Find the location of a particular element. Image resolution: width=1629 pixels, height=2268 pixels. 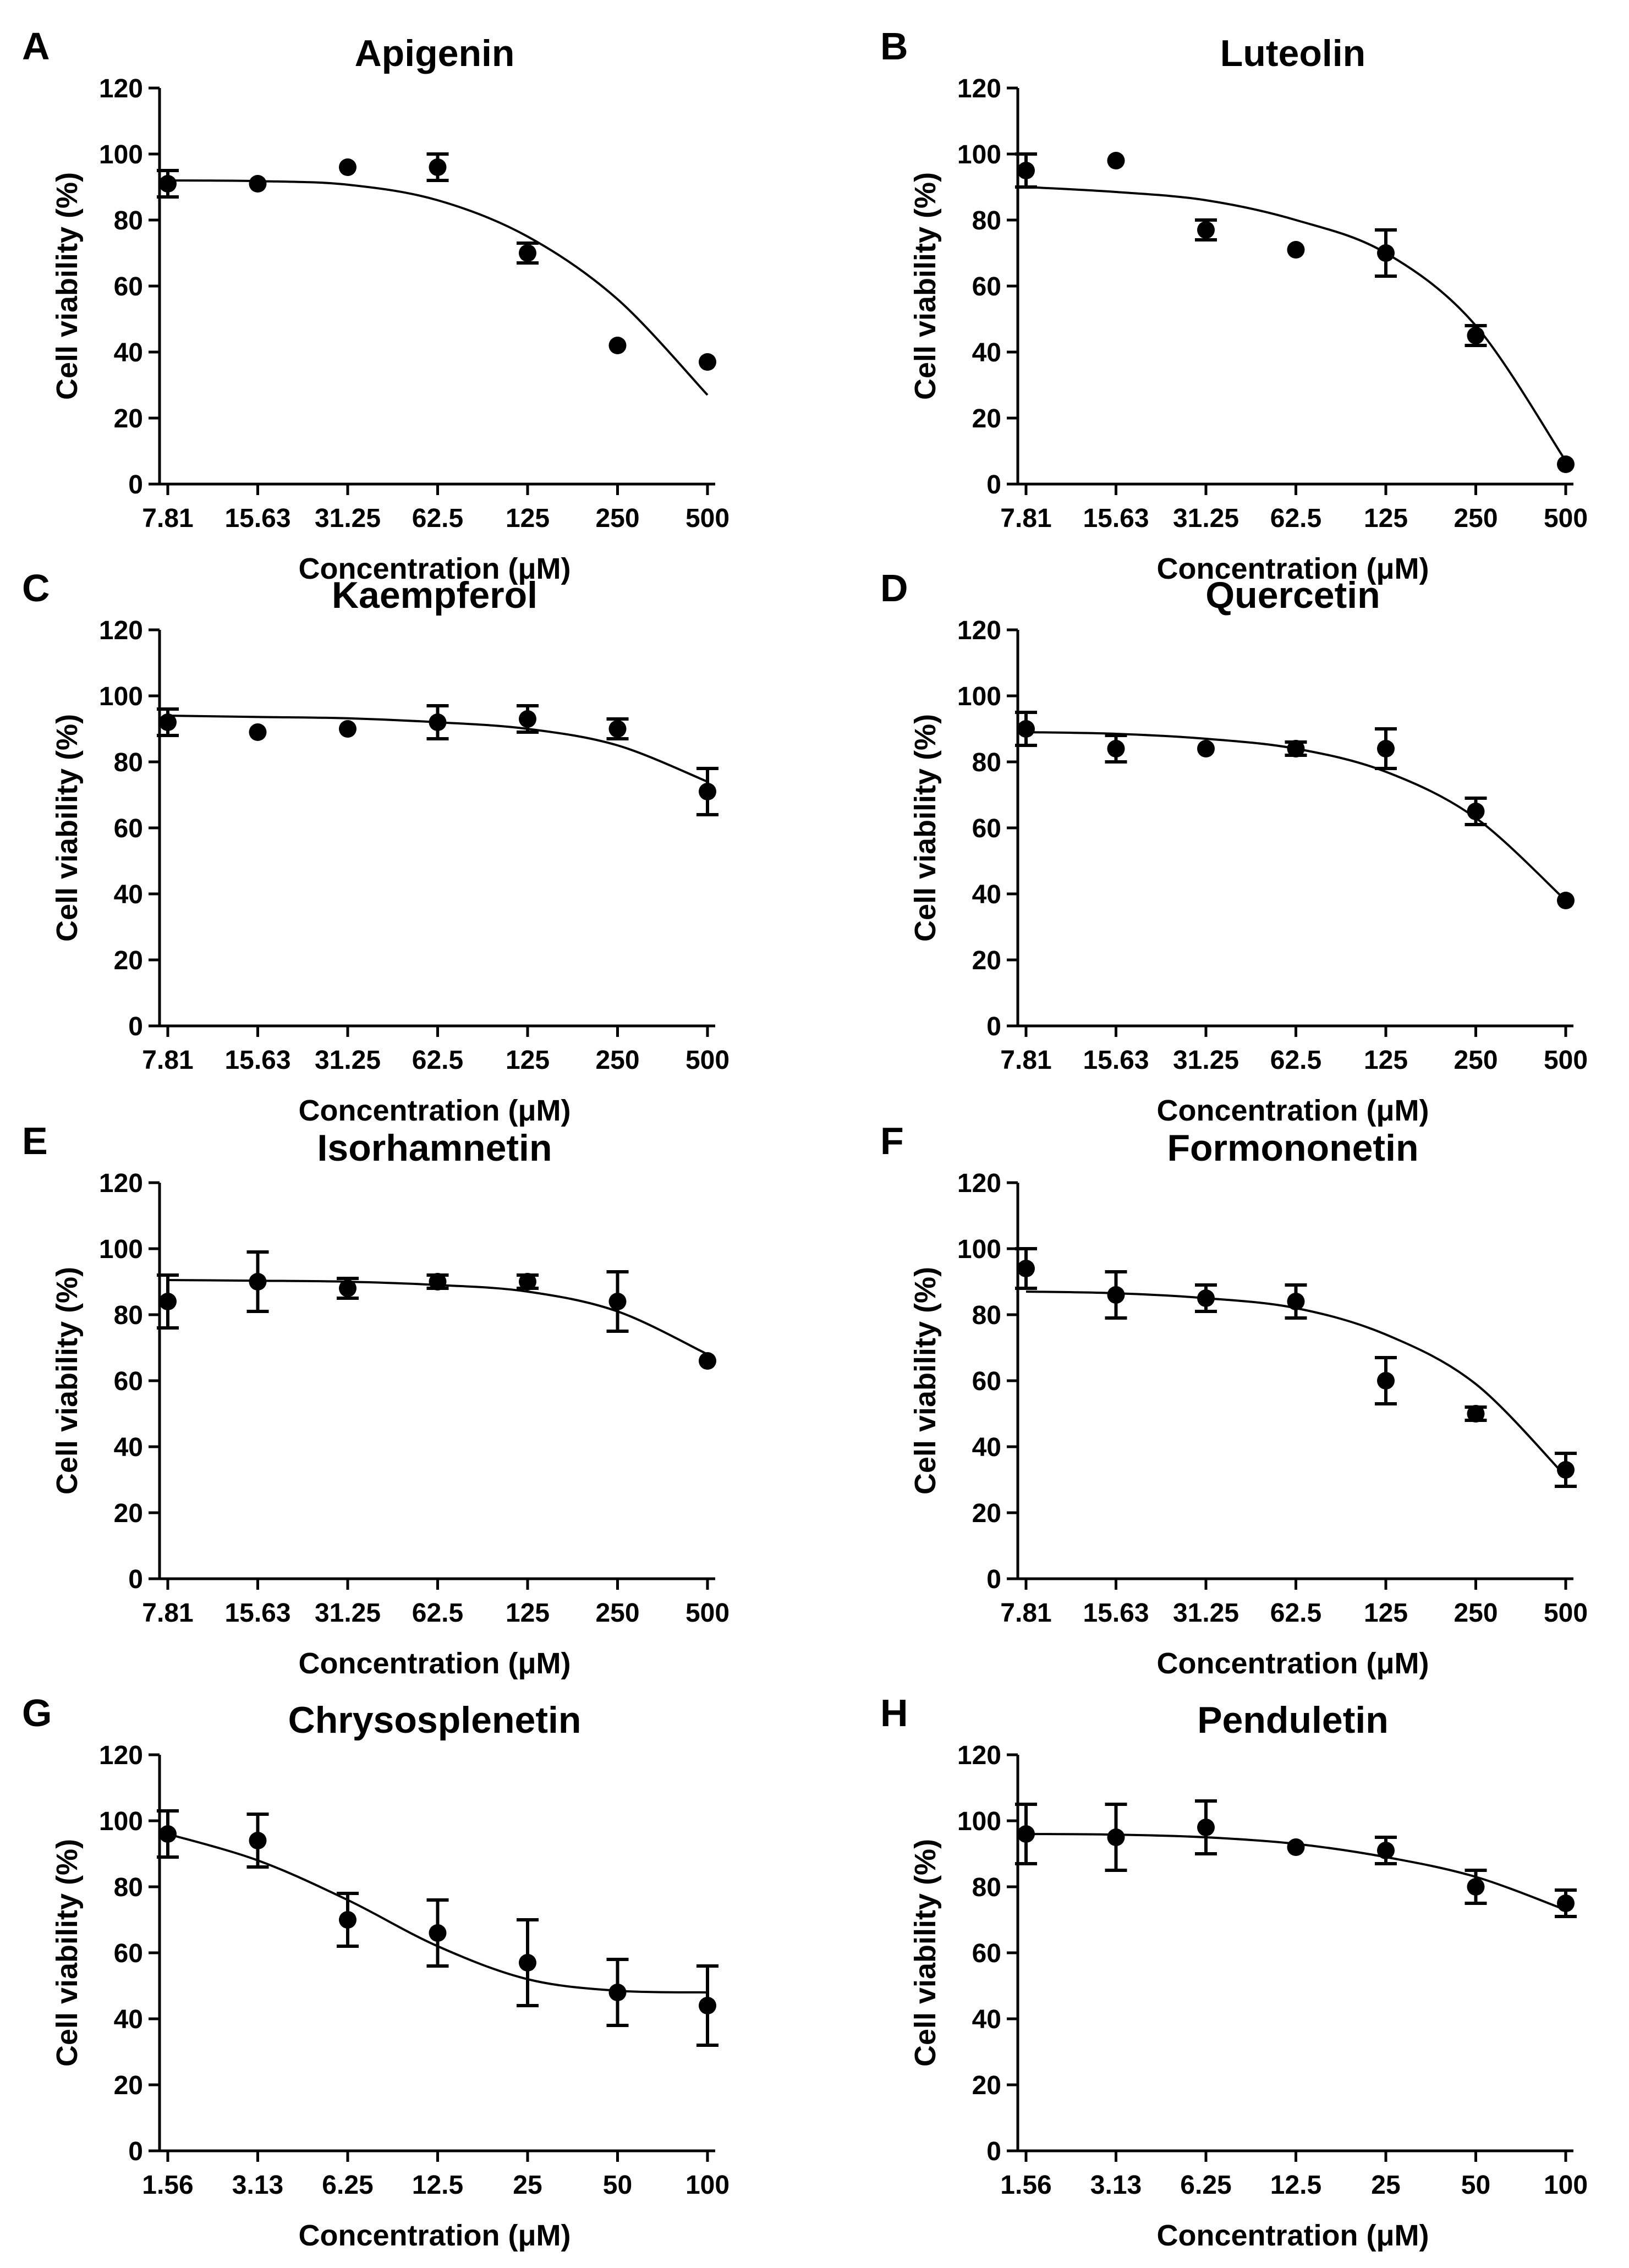

x-tick-label: 62.5 is located at coordinates (1295, 1613).